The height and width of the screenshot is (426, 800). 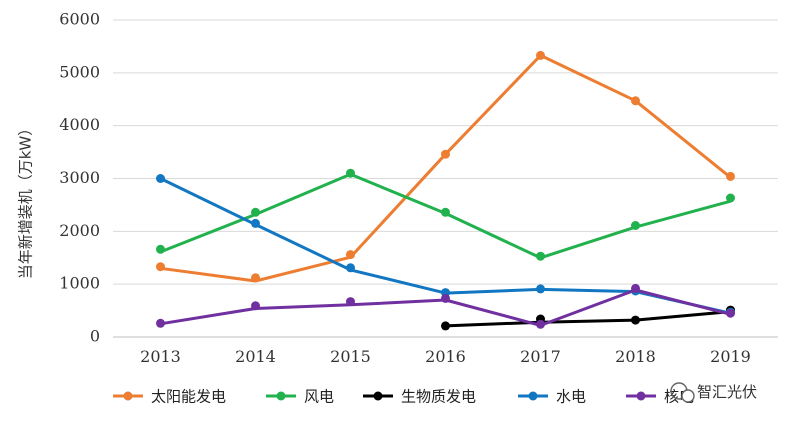 I want to click on legend-item: 风电, so click(x=300, y=397).